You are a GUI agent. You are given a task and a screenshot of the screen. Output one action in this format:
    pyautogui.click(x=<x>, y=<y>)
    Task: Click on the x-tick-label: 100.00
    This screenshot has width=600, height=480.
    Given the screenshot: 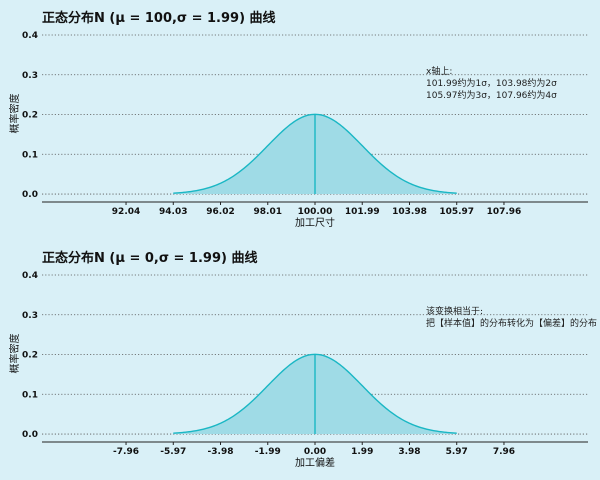 What is the action you would take?
    pyautogui.click(x=315, y=212)
    